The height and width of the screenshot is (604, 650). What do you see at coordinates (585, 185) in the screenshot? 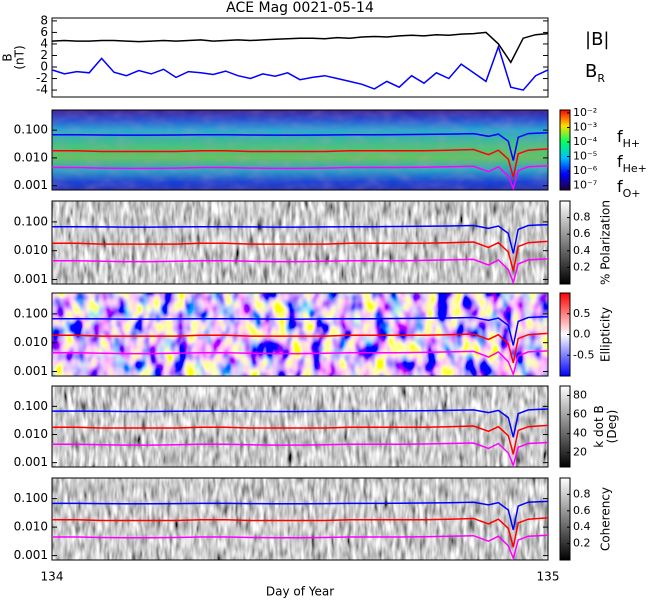
I see `colorbar-tick-label: 10⁻⁷` at bounding box center [585, 185].